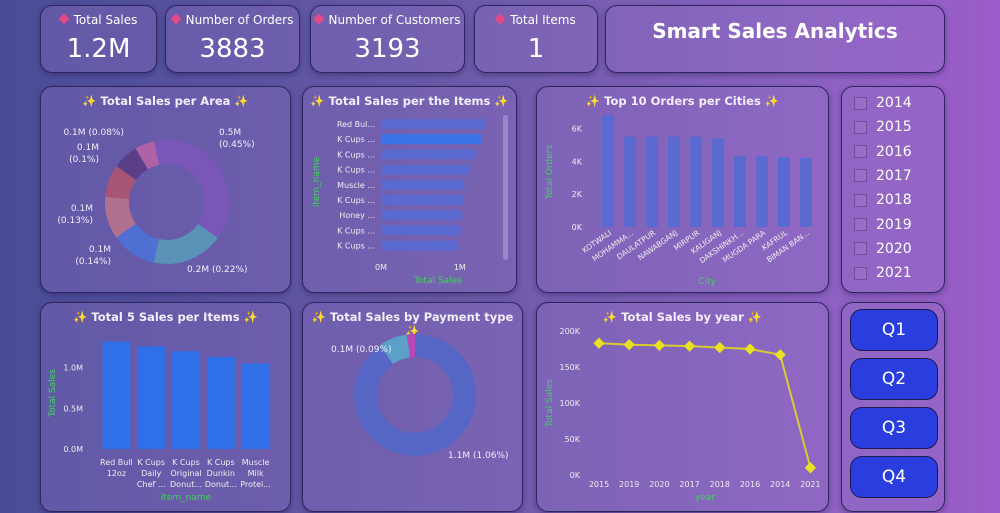 The image size is (1000, 513). Describe the element at coordinates (239, 20) in the screenshot. I see `kpi-label: Number of Orders` at that location.